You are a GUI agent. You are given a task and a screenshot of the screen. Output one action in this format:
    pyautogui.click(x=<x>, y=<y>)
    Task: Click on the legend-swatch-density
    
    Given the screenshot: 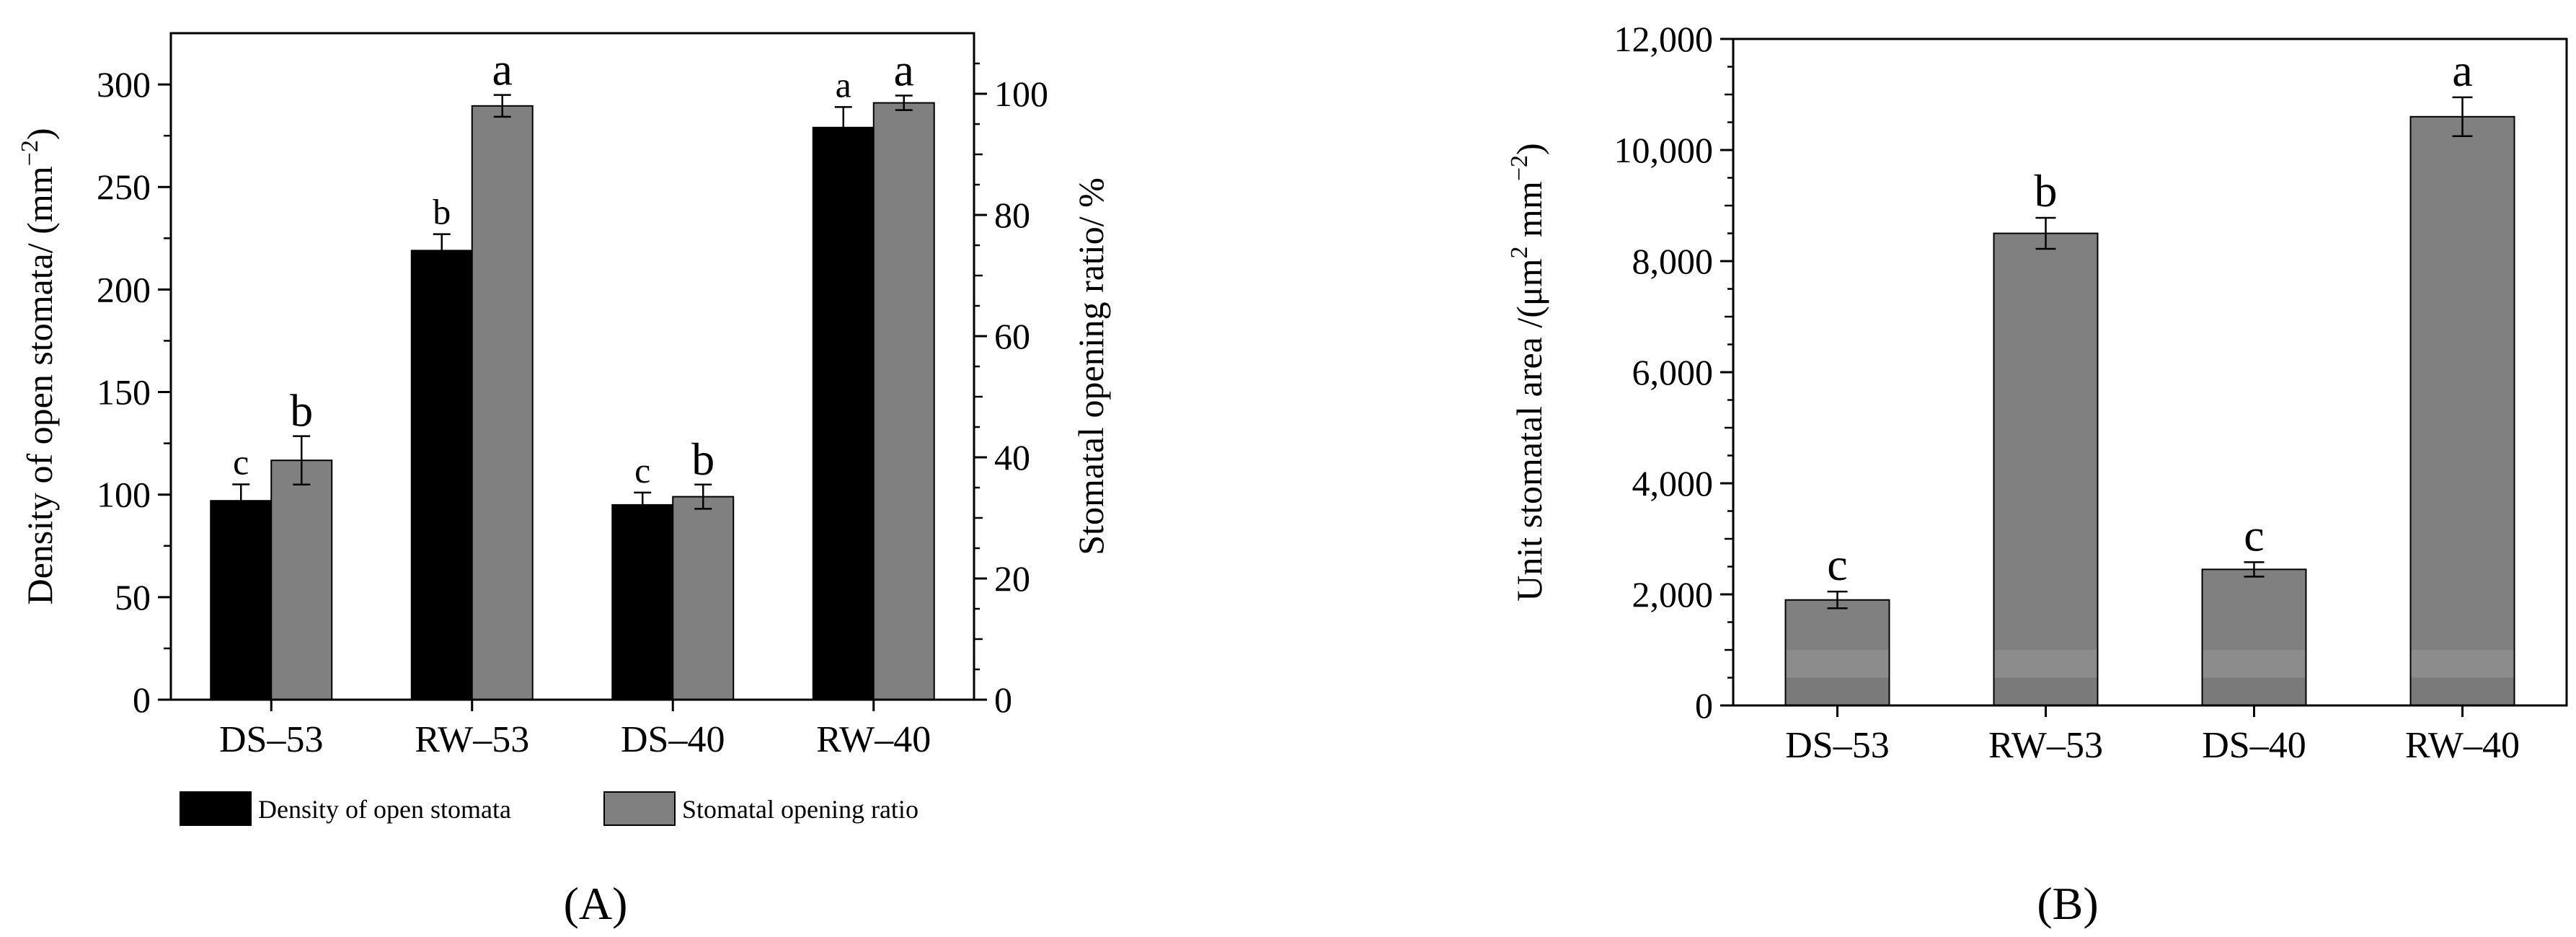 What is the action you would take?
    pyautogui.click(x=216, y=808)
    